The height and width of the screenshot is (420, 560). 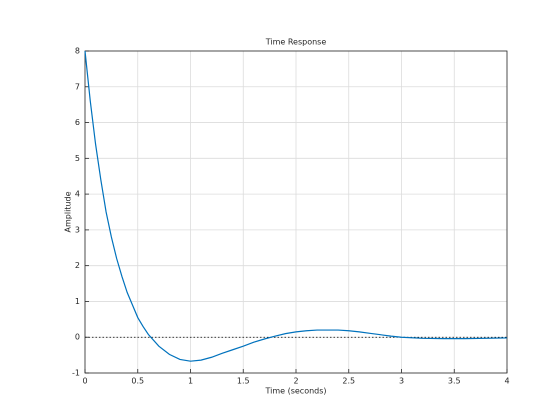 I want to click on x-tick-label: 0.5, so click(x=137, y=381).